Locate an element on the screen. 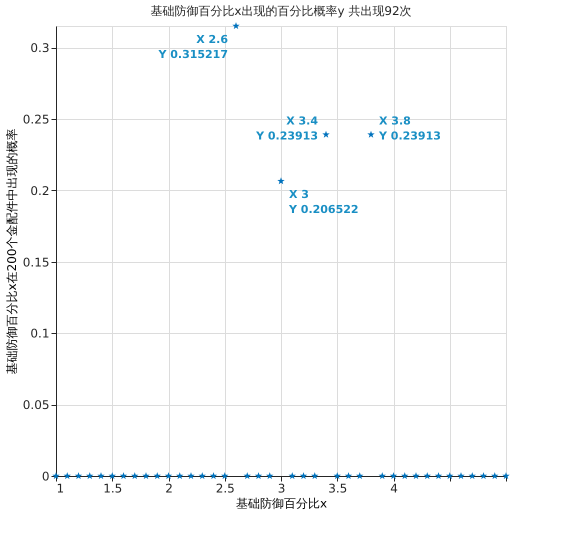  x-tick-label: 1.5 is located at coordinates (112, 489).